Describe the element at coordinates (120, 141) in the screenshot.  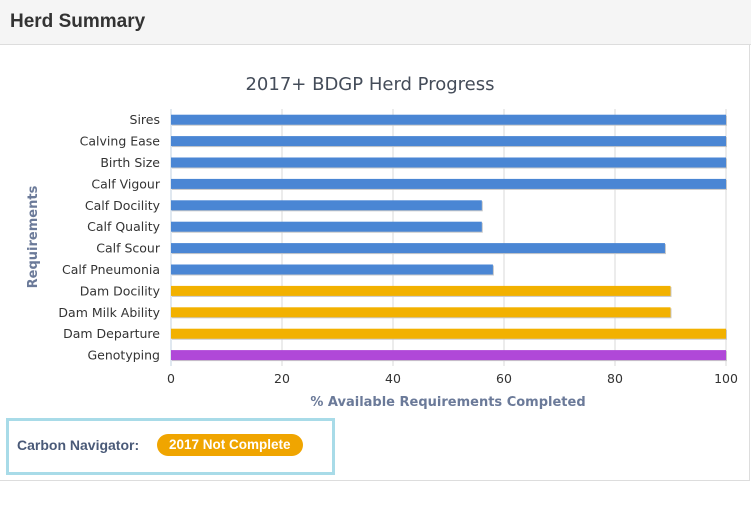
I see `category-label: Calving Ease` at that location.